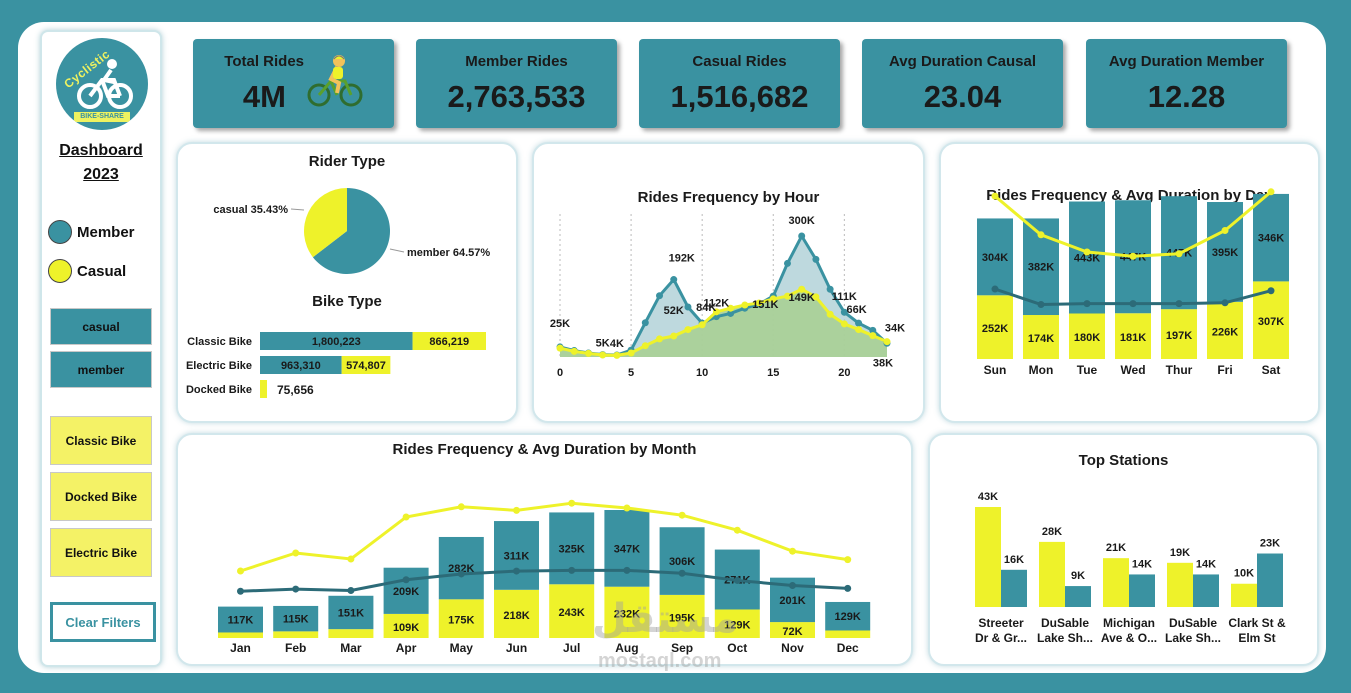 The height and width of the screenshot is (693, 1351). I want to click on pie-slice-member, so click(351, 231).